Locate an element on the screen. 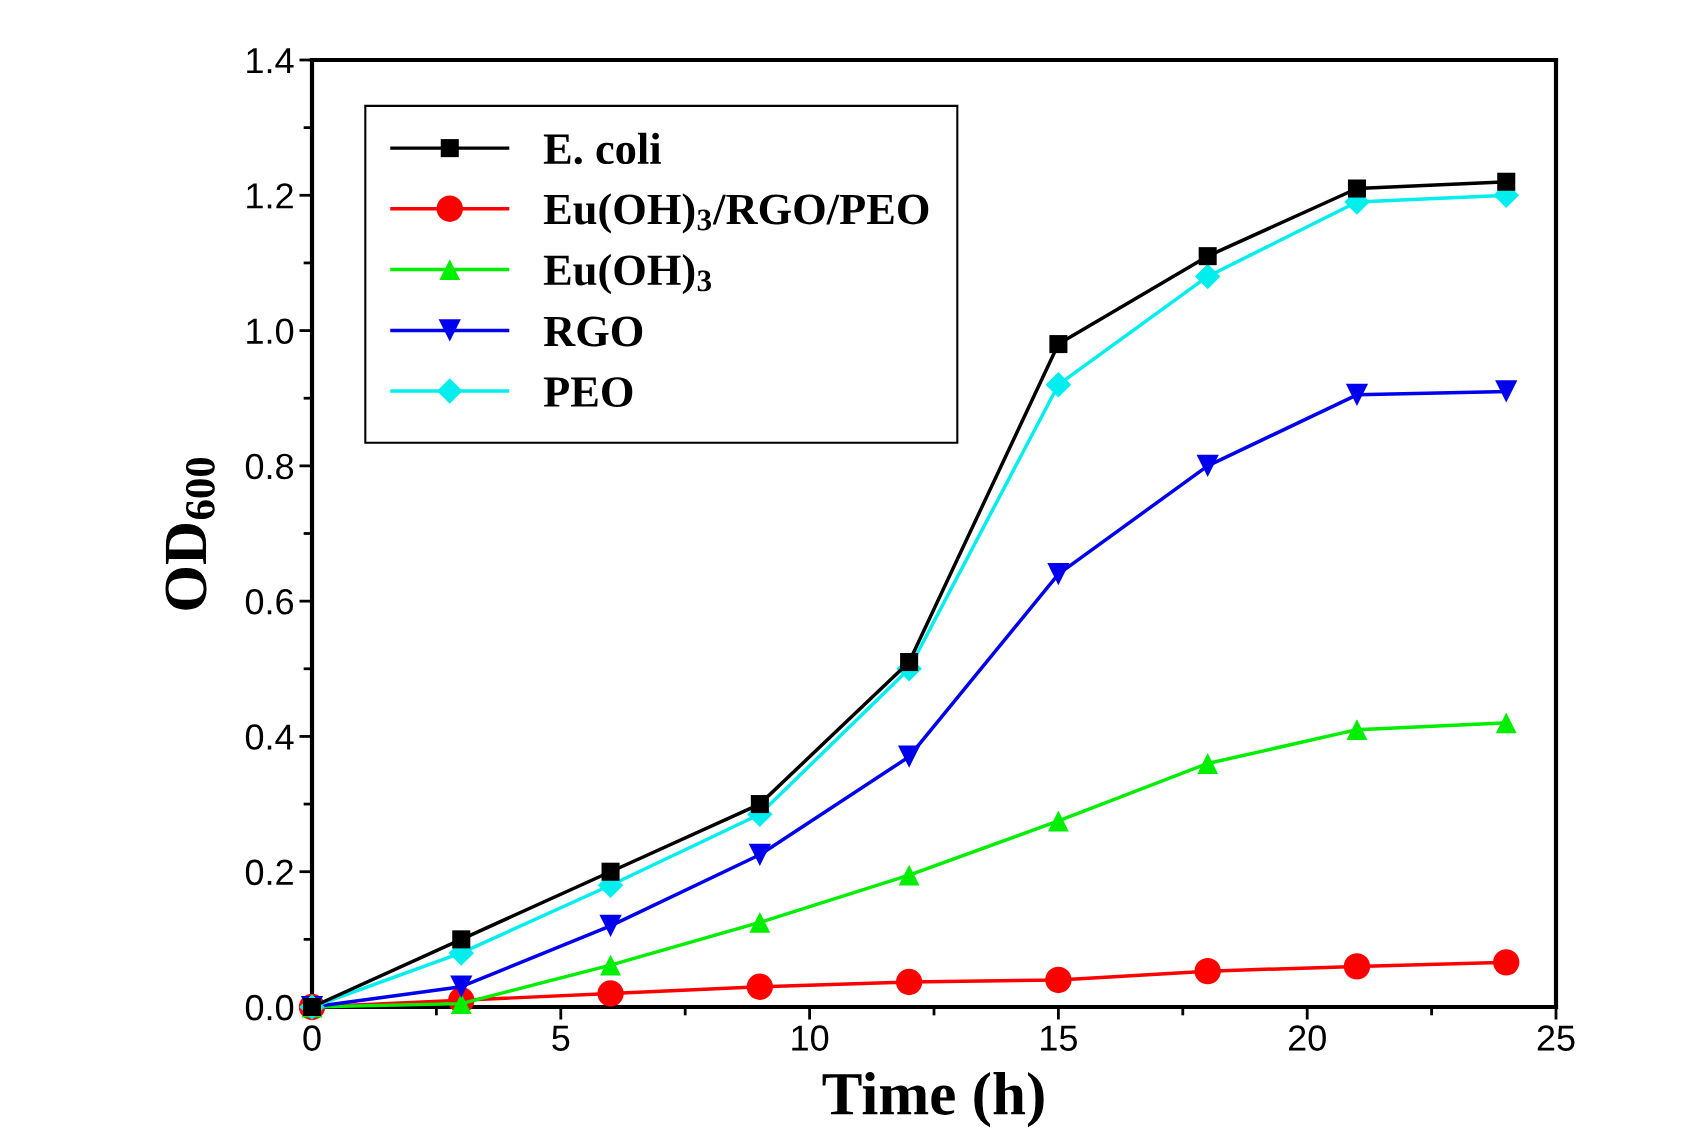 The image size is (1685, 1144). y-tick-label: 0.4 is located at coordinates (269, 737).